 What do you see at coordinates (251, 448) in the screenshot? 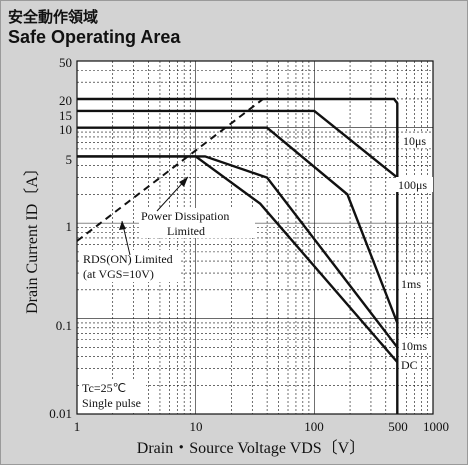
I see `x-axis-label: Drain・Source Voltage VDS〔V〕` at bounding box center [251, 448].